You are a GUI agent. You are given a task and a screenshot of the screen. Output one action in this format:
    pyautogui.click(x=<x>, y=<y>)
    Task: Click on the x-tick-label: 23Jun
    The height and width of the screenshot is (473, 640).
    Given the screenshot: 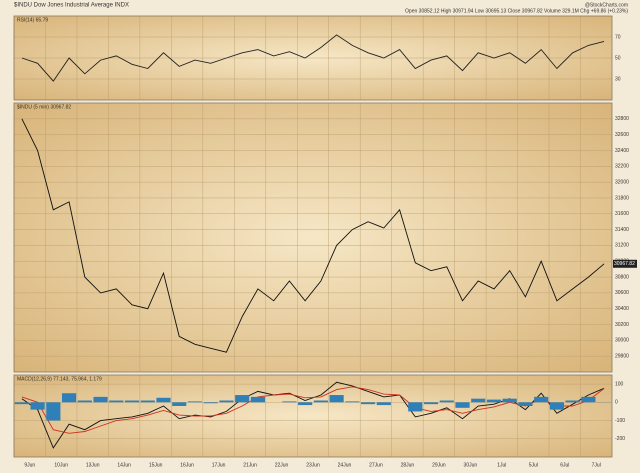 What is the action you would take?
    pyautogui.click(x=313, y=465)
    